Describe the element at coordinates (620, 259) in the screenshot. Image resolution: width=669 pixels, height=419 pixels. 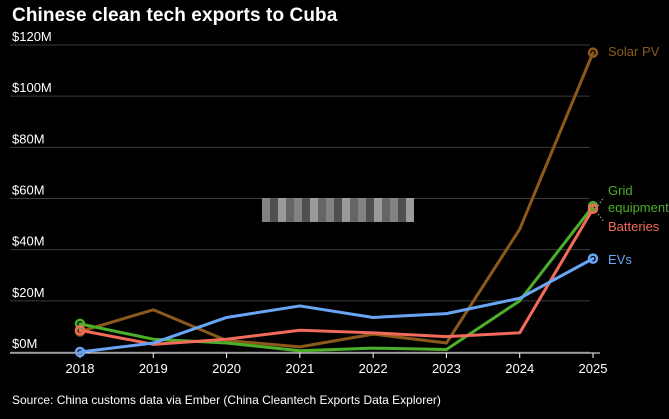
I see `series-label: EVs` at that location.